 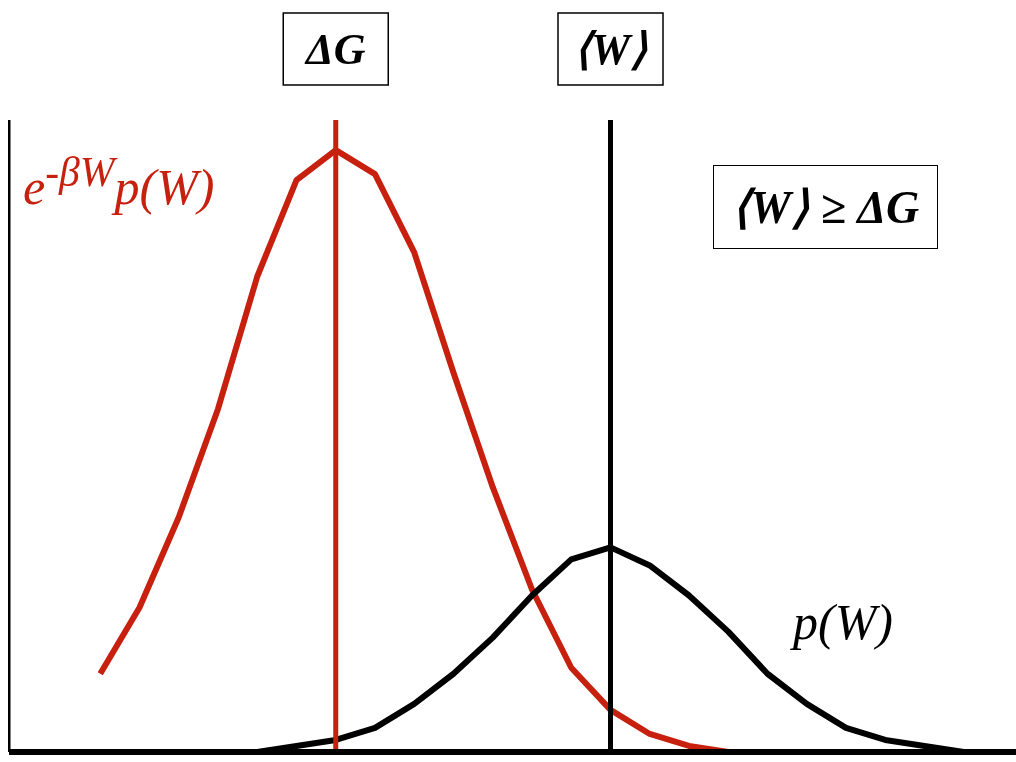 I want to click on text: ΔG, so click(x=335, y=49).